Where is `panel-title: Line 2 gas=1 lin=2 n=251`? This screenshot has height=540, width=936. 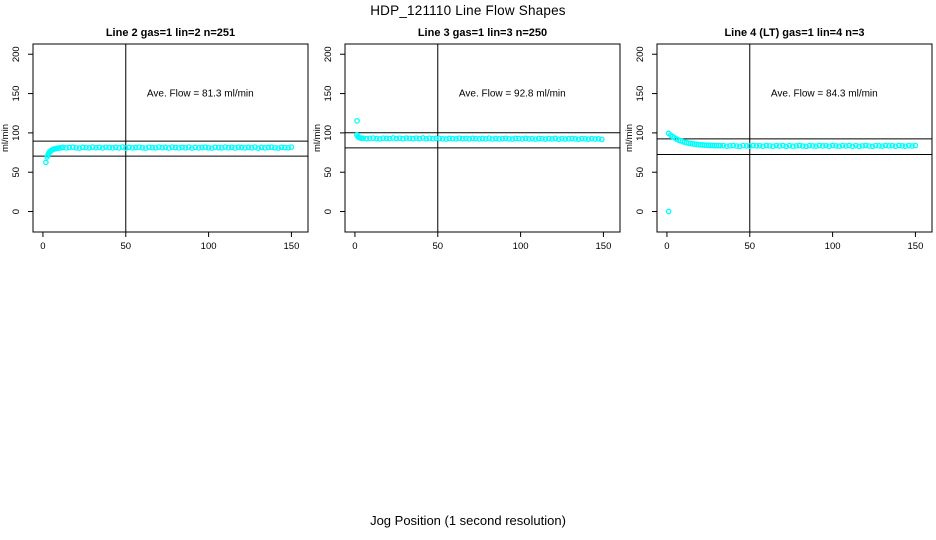
panel-title: Line 2 gas=1 lin=2 n=251 is located at coordinates (170, 33).